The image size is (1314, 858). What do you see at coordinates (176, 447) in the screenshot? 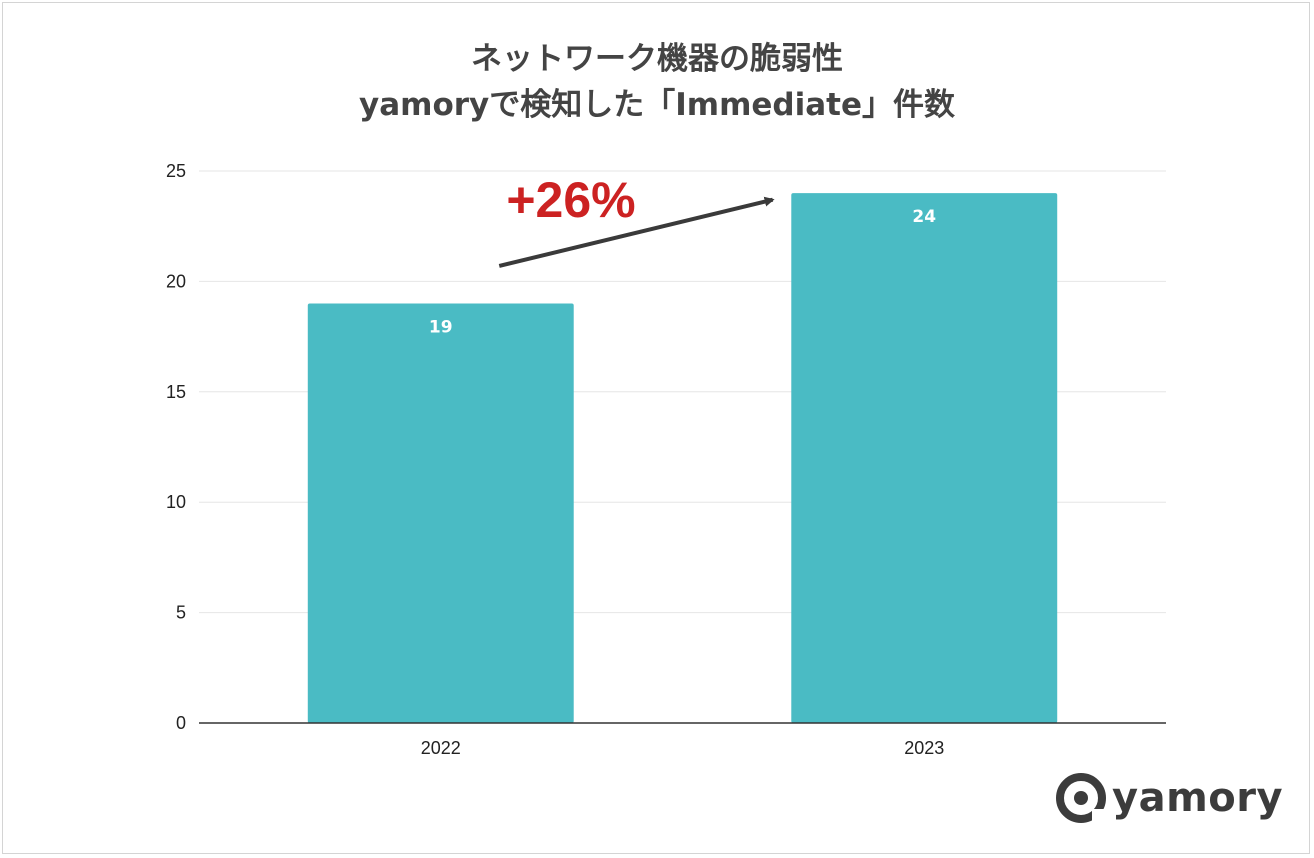
I see `y-axis-ticks: 0 5 10 15 20 25` at bounding box center [176, 447].